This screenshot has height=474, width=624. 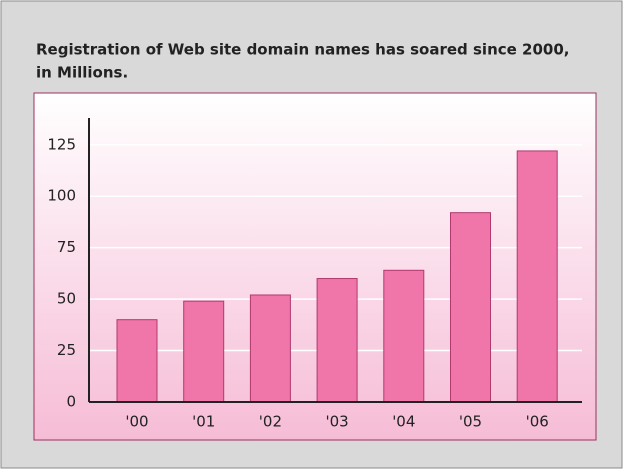 What do you see at coordinates (71, 402) in the screenshot?
I see `y-tick-label: 0` at bounding box center [71, 402].